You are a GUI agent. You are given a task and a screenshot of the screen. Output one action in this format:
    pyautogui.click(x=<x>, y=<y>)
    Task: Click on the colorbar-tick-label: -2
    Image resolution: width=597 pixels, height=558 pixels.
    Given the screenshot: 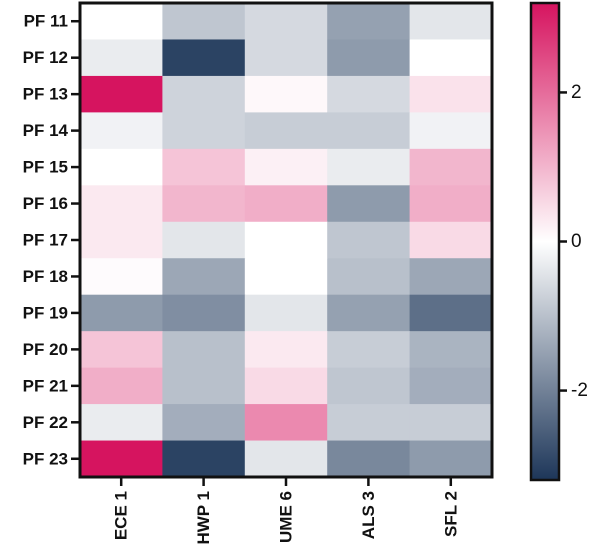 What is the action you would take?
    pyautogui.click(x=579, y=390)
    